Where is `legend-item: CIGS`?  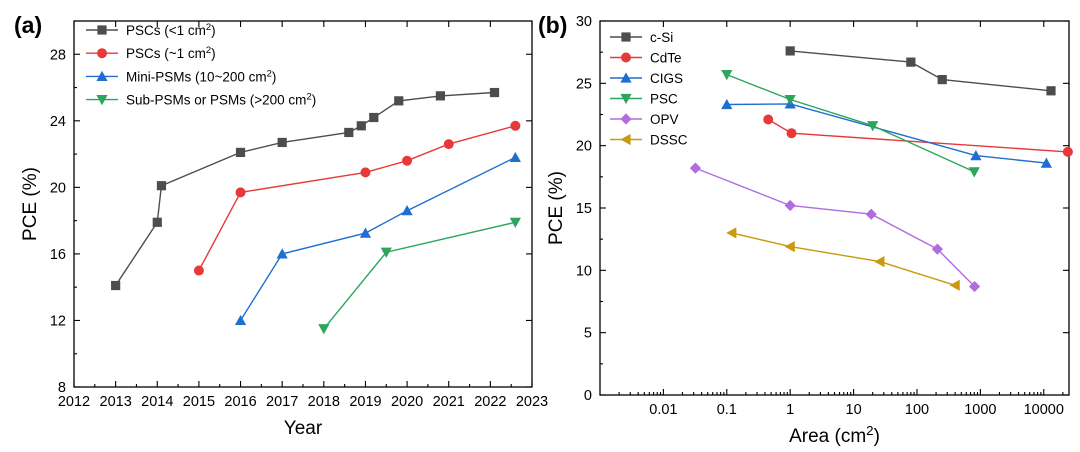
legend-item: CIGS is located at coordinates (646, 78).